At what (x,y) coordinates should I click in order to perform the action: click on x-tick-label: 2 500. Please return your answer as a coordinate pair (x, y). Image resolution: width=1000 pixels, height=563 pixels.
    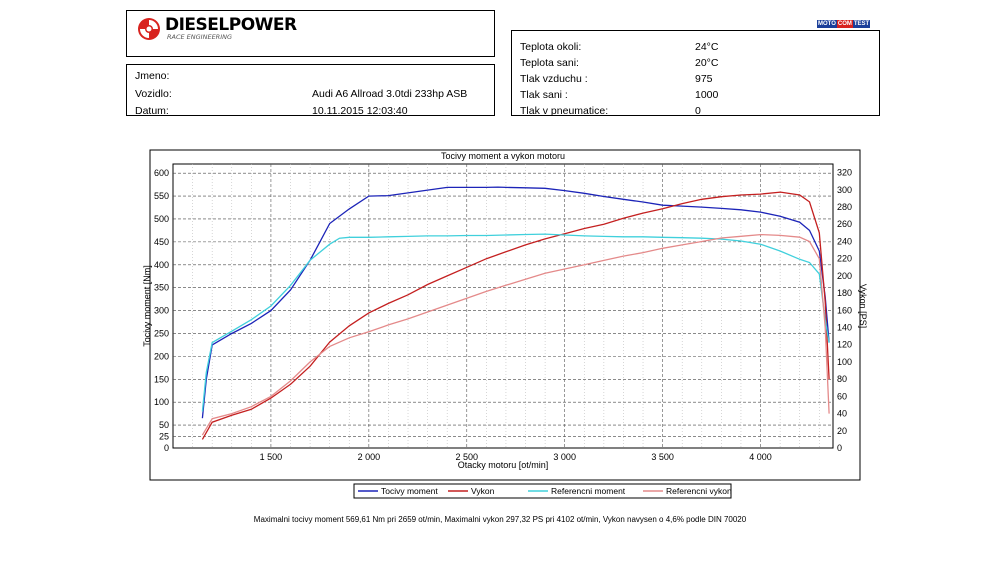
    Looking at the image, I should click on (467, 457).